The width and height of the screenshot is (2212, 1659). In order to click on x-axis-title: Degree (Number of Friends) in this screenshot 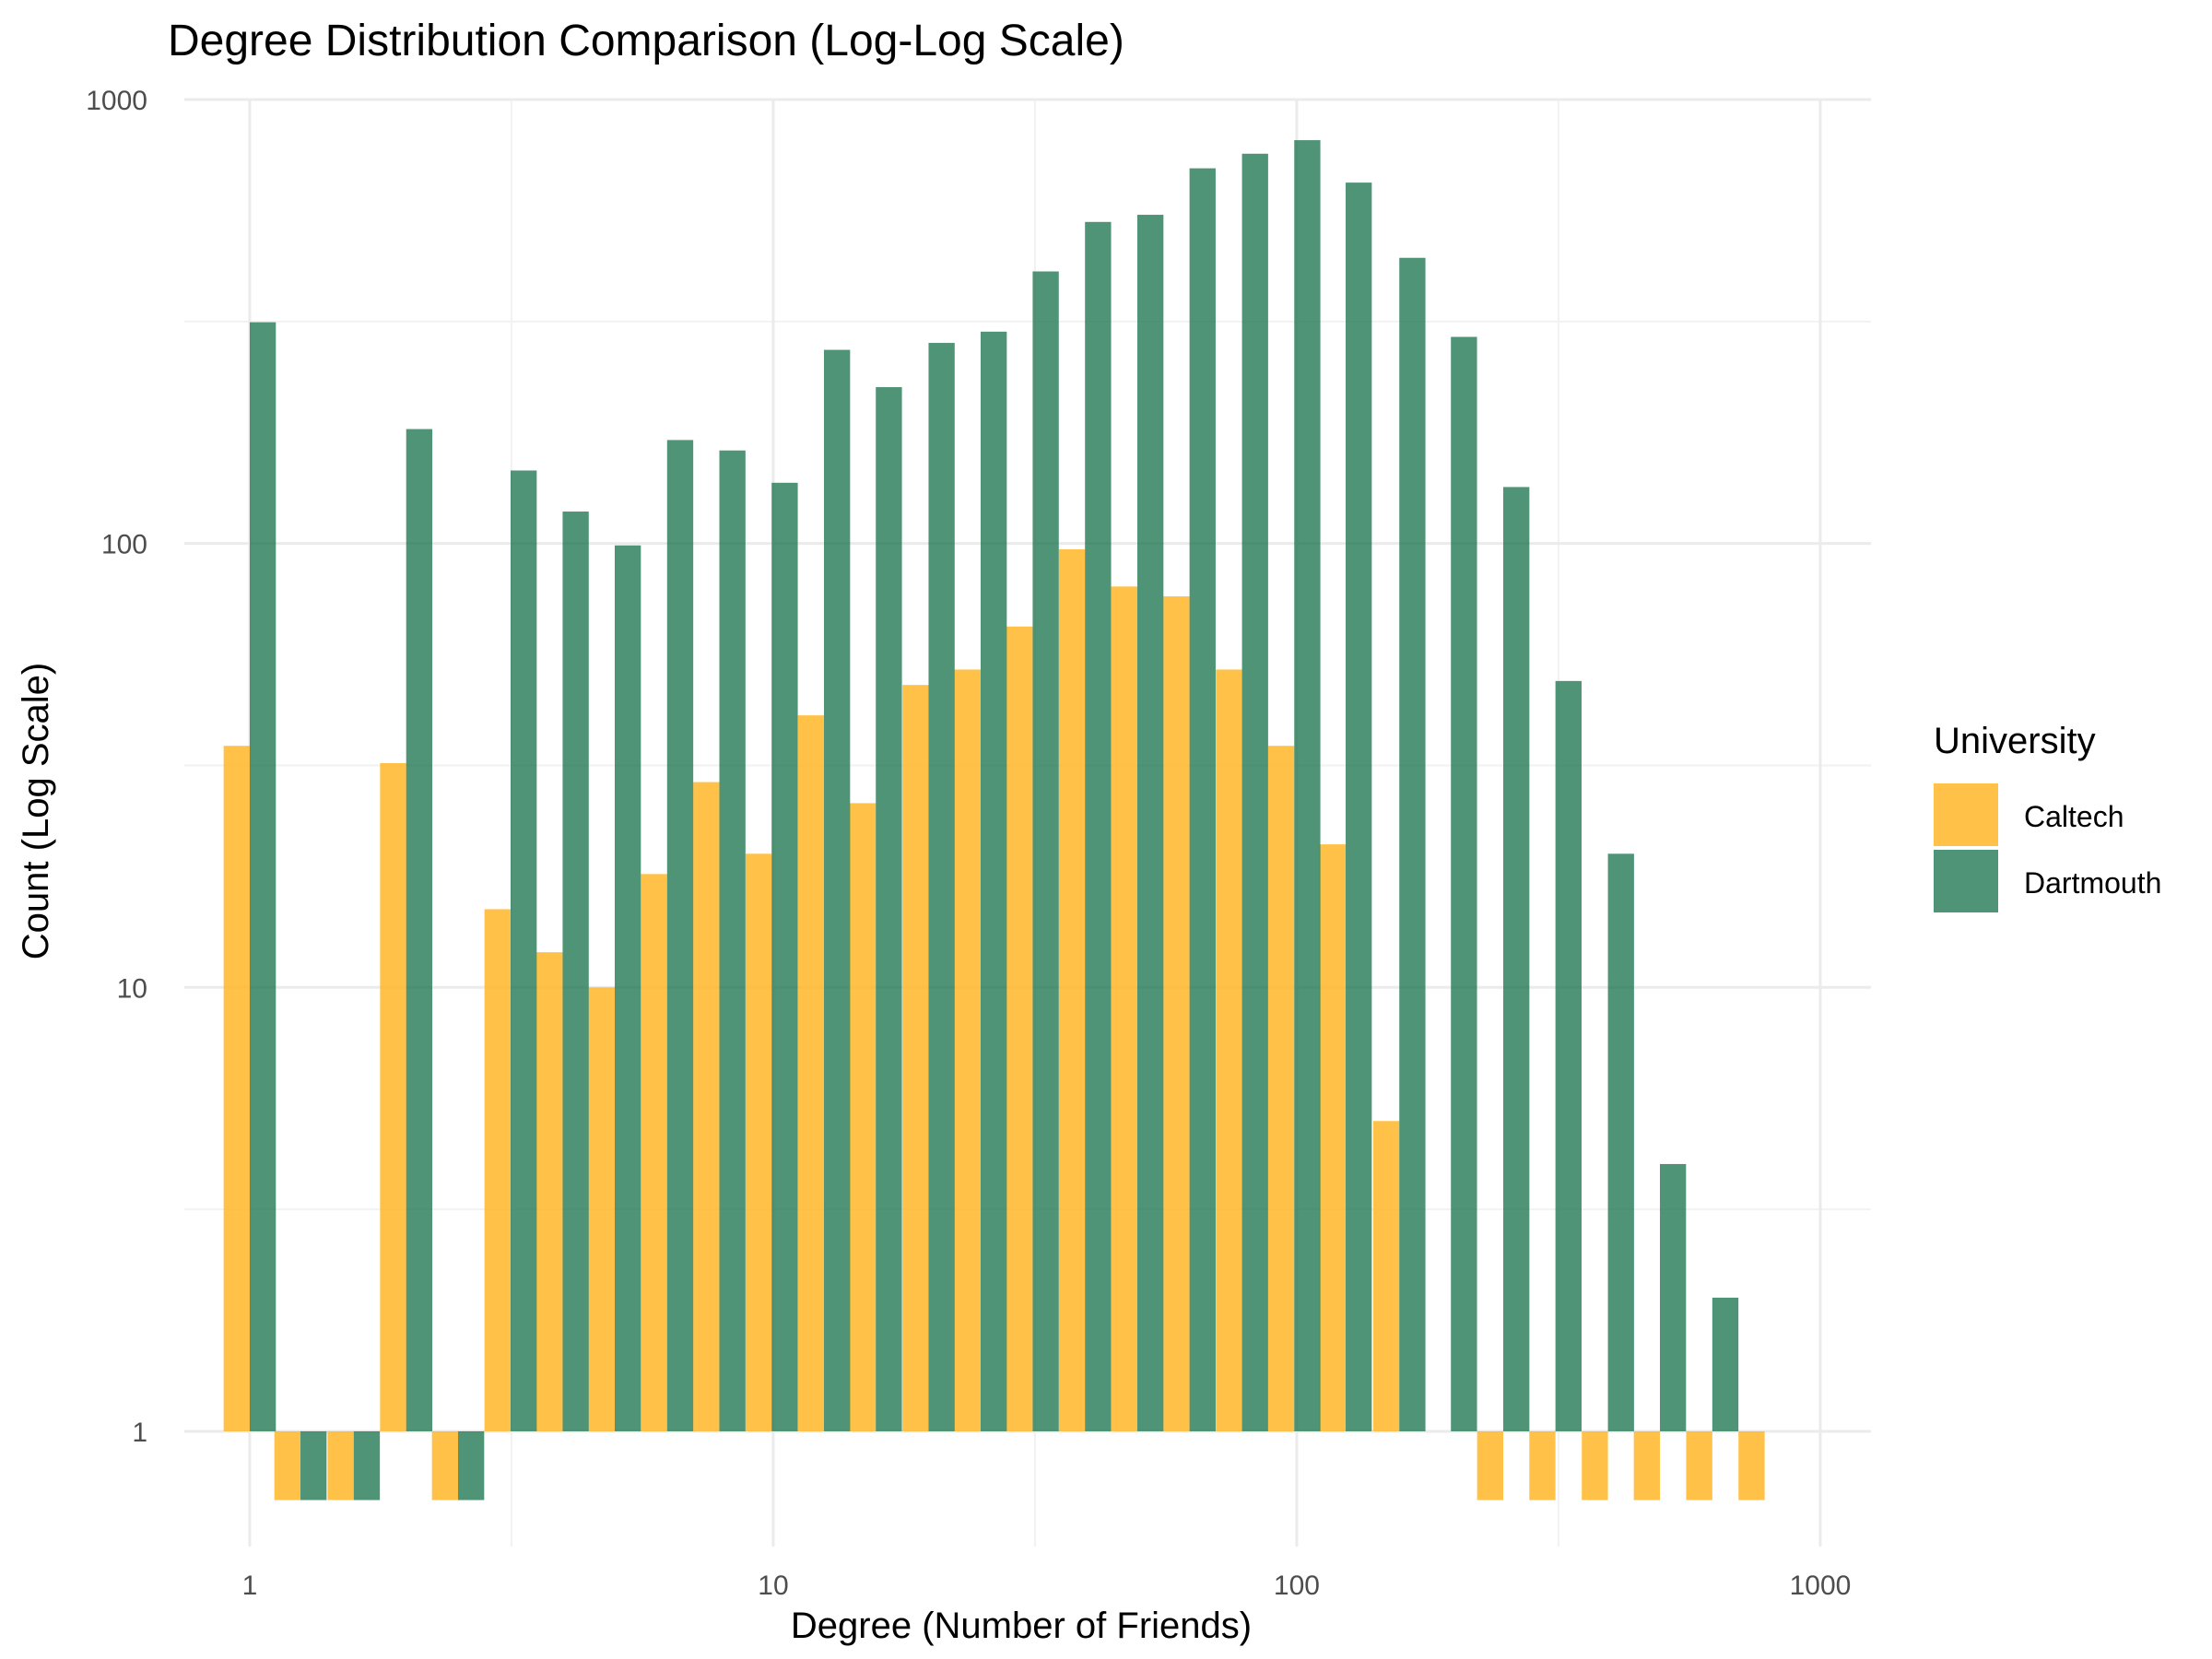, I will do `click(1021, 1626)`.